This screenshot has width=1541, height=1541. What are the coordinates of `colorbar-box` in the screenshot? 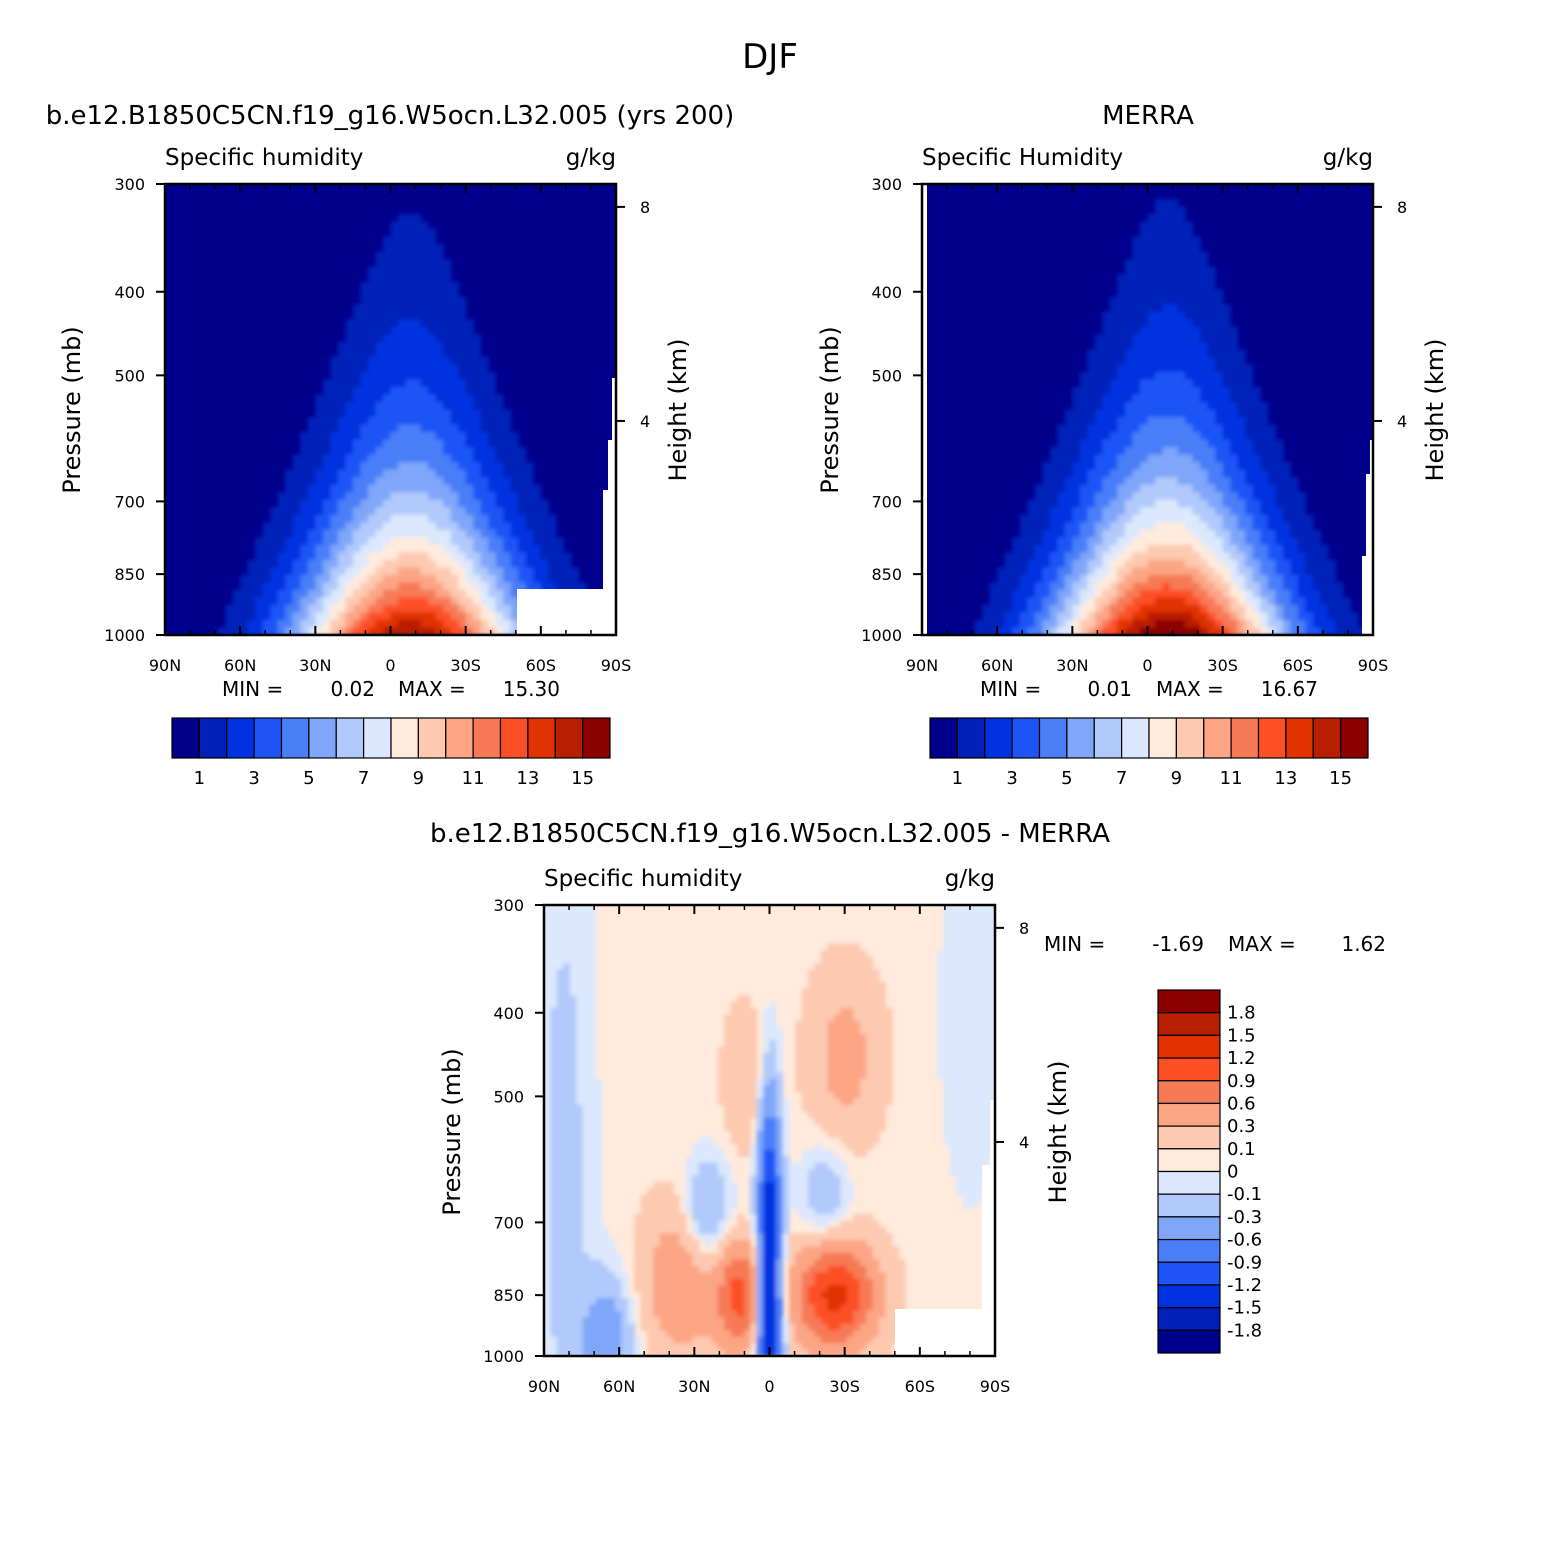 It's located at (1135, 738).